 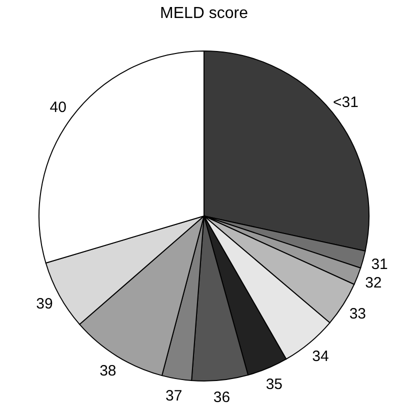 What do you see at coordinates (204, 13) in the screenshot?
I see `chart-title: MELD score` at bounding box center [204, 13].